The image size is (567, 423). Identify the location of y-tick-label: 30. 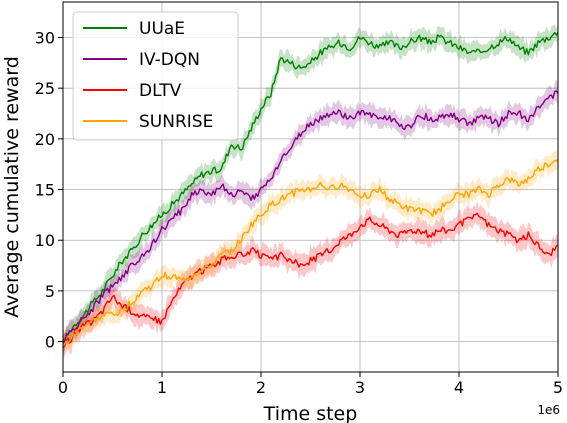
(45, 37).